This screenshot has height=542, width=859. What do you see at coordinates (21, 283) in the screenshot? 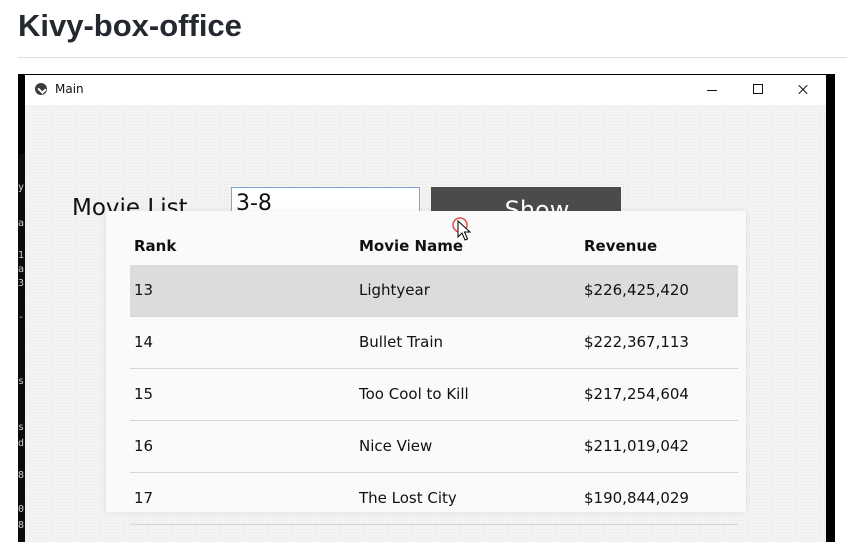
I see `terminal-text: 3` at bounding box center [21, 283].